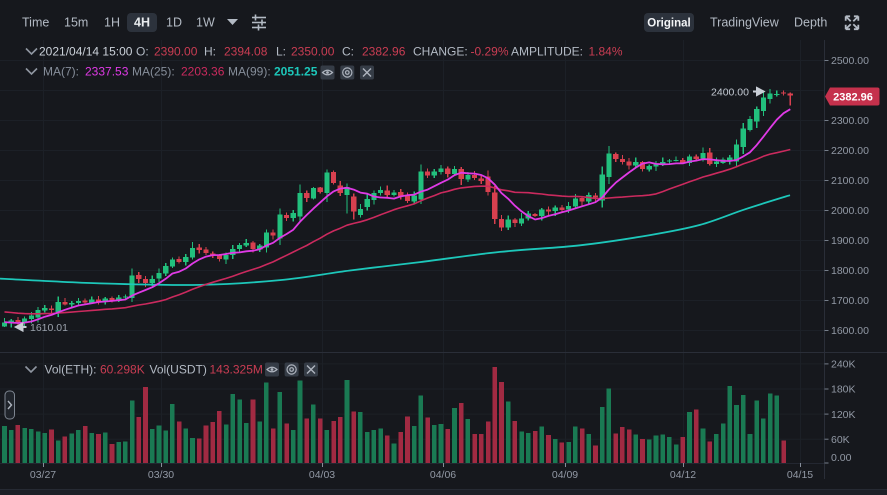 This screenshot has height=495, width=887. What do you see at coordinates (440, 52) in the screenshot?
I see `svg-text: CHANGE:` at bounding box center [440, 52].